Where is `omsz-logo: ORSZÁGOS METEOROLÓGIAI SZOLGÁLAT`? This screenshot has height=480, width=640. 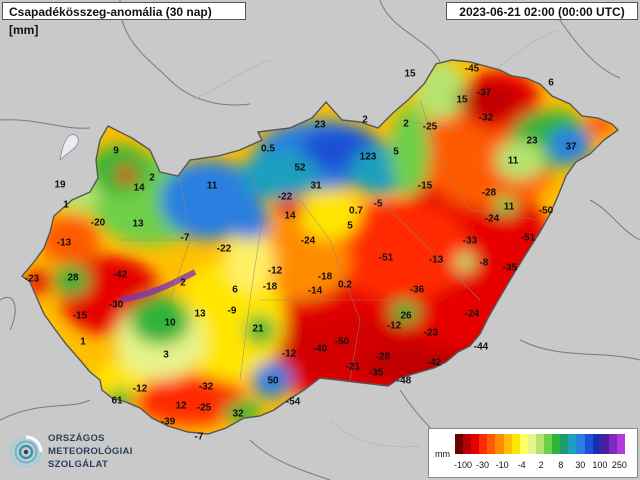 omsz-logo: ORSZÁGOS METEOROLÓGIAI SZOLGÁLAT is located at coordinates (85, 453).